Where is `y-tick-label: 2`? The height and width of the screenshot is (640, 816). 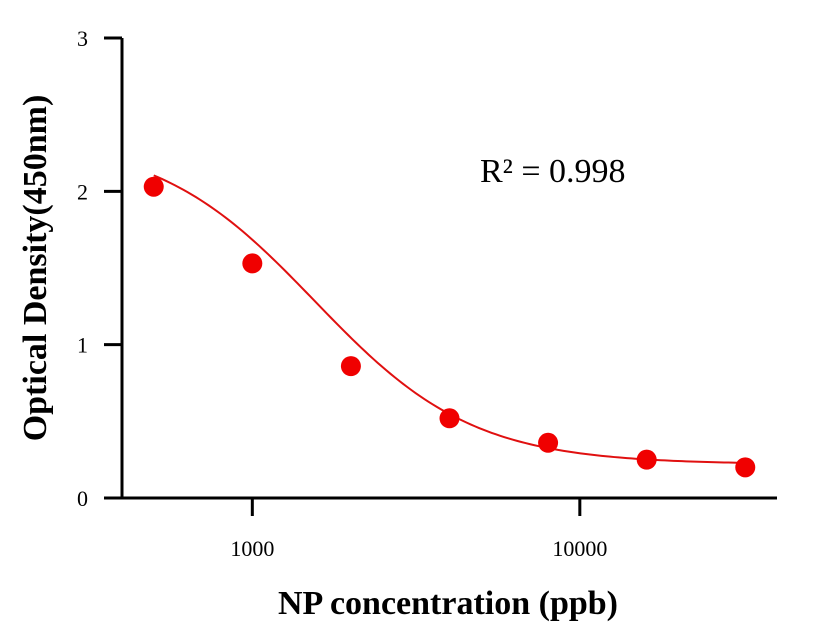
y-tick-label: 2 is located at coordinates (82, 191).